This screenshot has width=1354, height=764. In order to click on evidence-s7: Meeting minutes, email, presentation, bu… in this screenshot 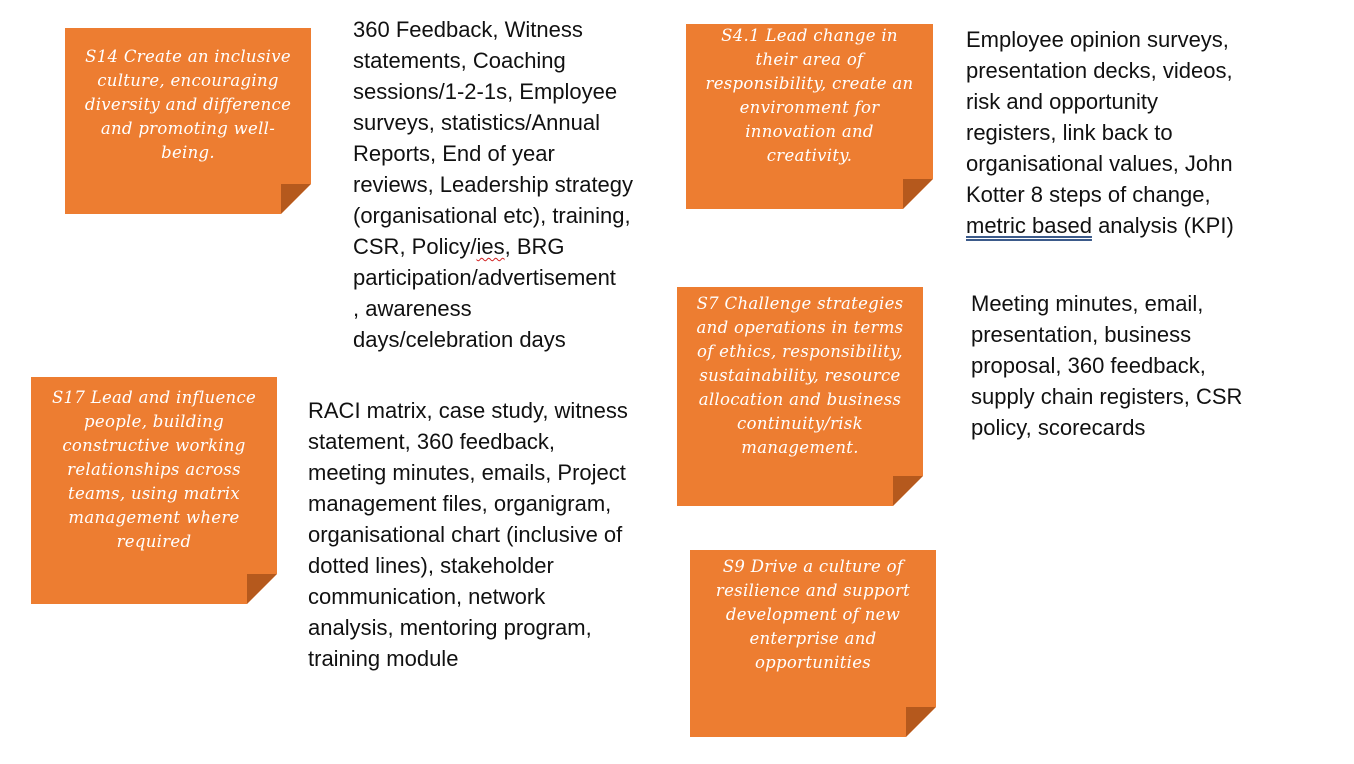, I will do `click(1107, 365)`.